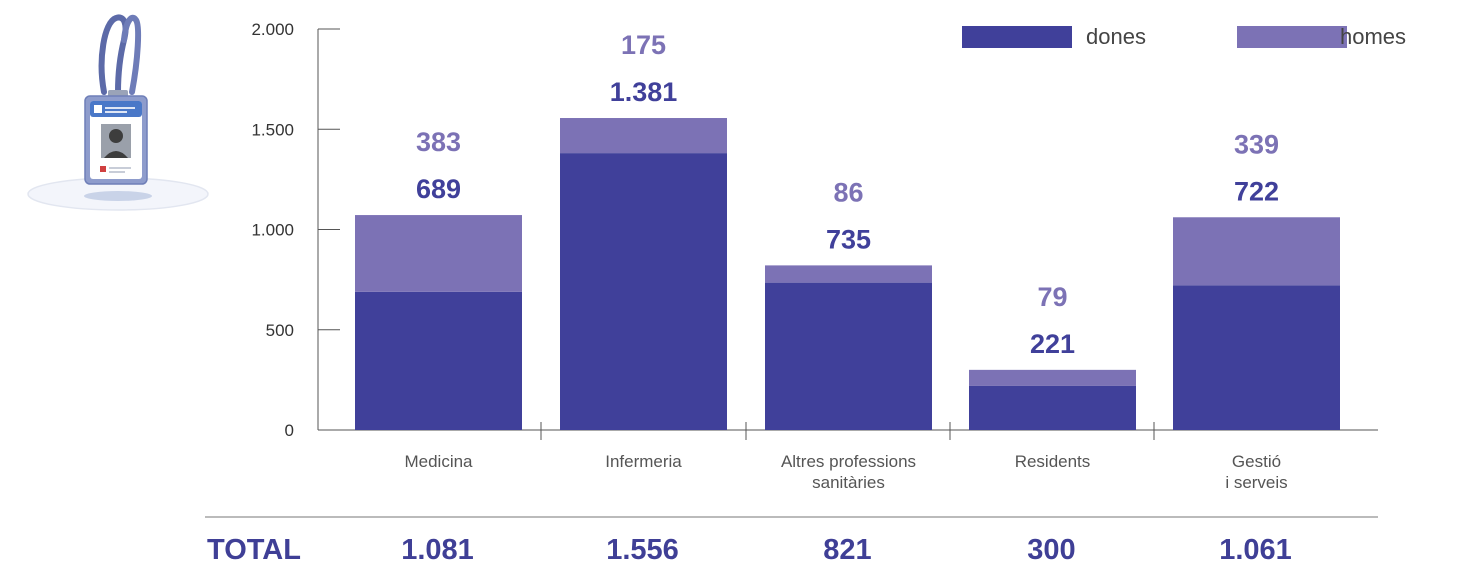 The height and width of the screenshot is (562, 1462). I want to click on y-tick-label: 2.000, so click(272, 29).